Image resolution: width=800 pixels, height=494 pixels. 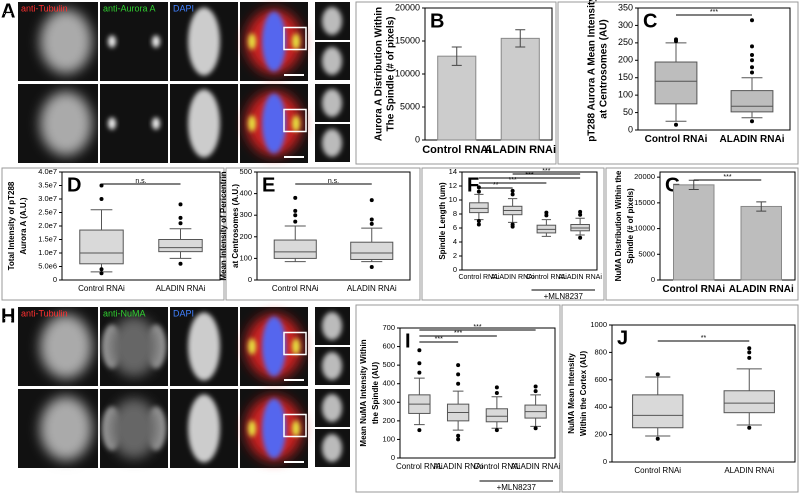 What do you see at coordinates (625, 7) in the screenshot?
I see `y-tick-label: 350` at bounding box center [625, 7].